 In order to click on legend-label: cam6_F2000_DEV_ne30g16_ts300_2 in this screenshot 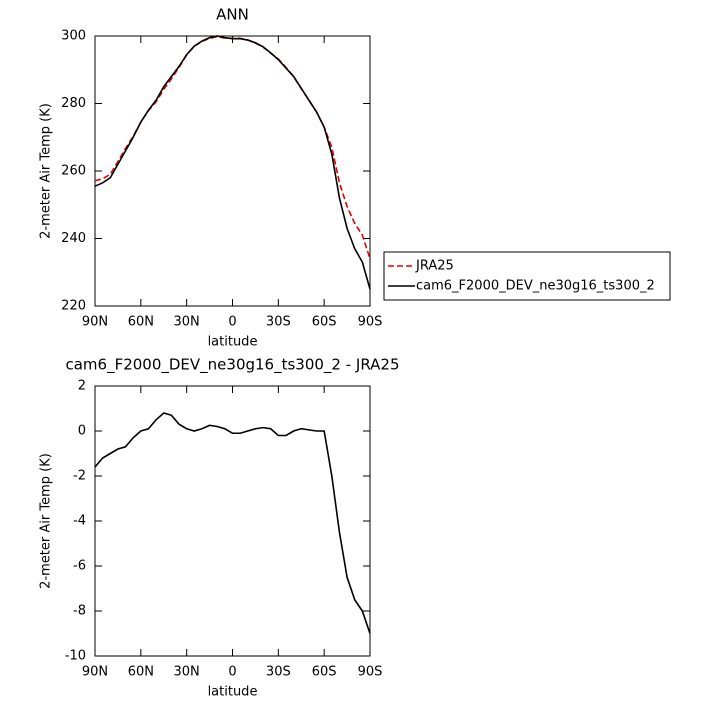, I will do `click(535, 286)`.